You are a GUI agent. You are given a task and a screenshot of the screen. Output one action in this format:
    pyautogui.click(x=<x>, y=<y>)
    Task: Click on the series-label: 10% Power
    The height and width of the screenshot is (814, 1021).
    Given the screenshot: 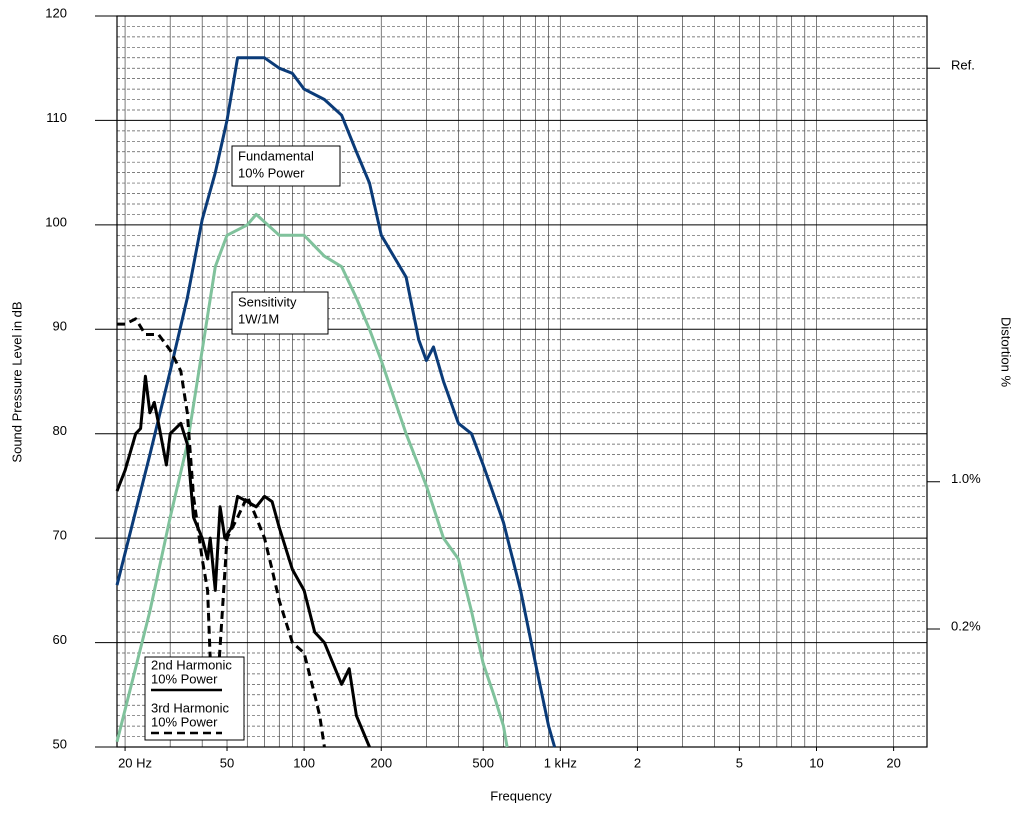 What is the action you would take?
    pyautogui.click(x=271, y=172)
    